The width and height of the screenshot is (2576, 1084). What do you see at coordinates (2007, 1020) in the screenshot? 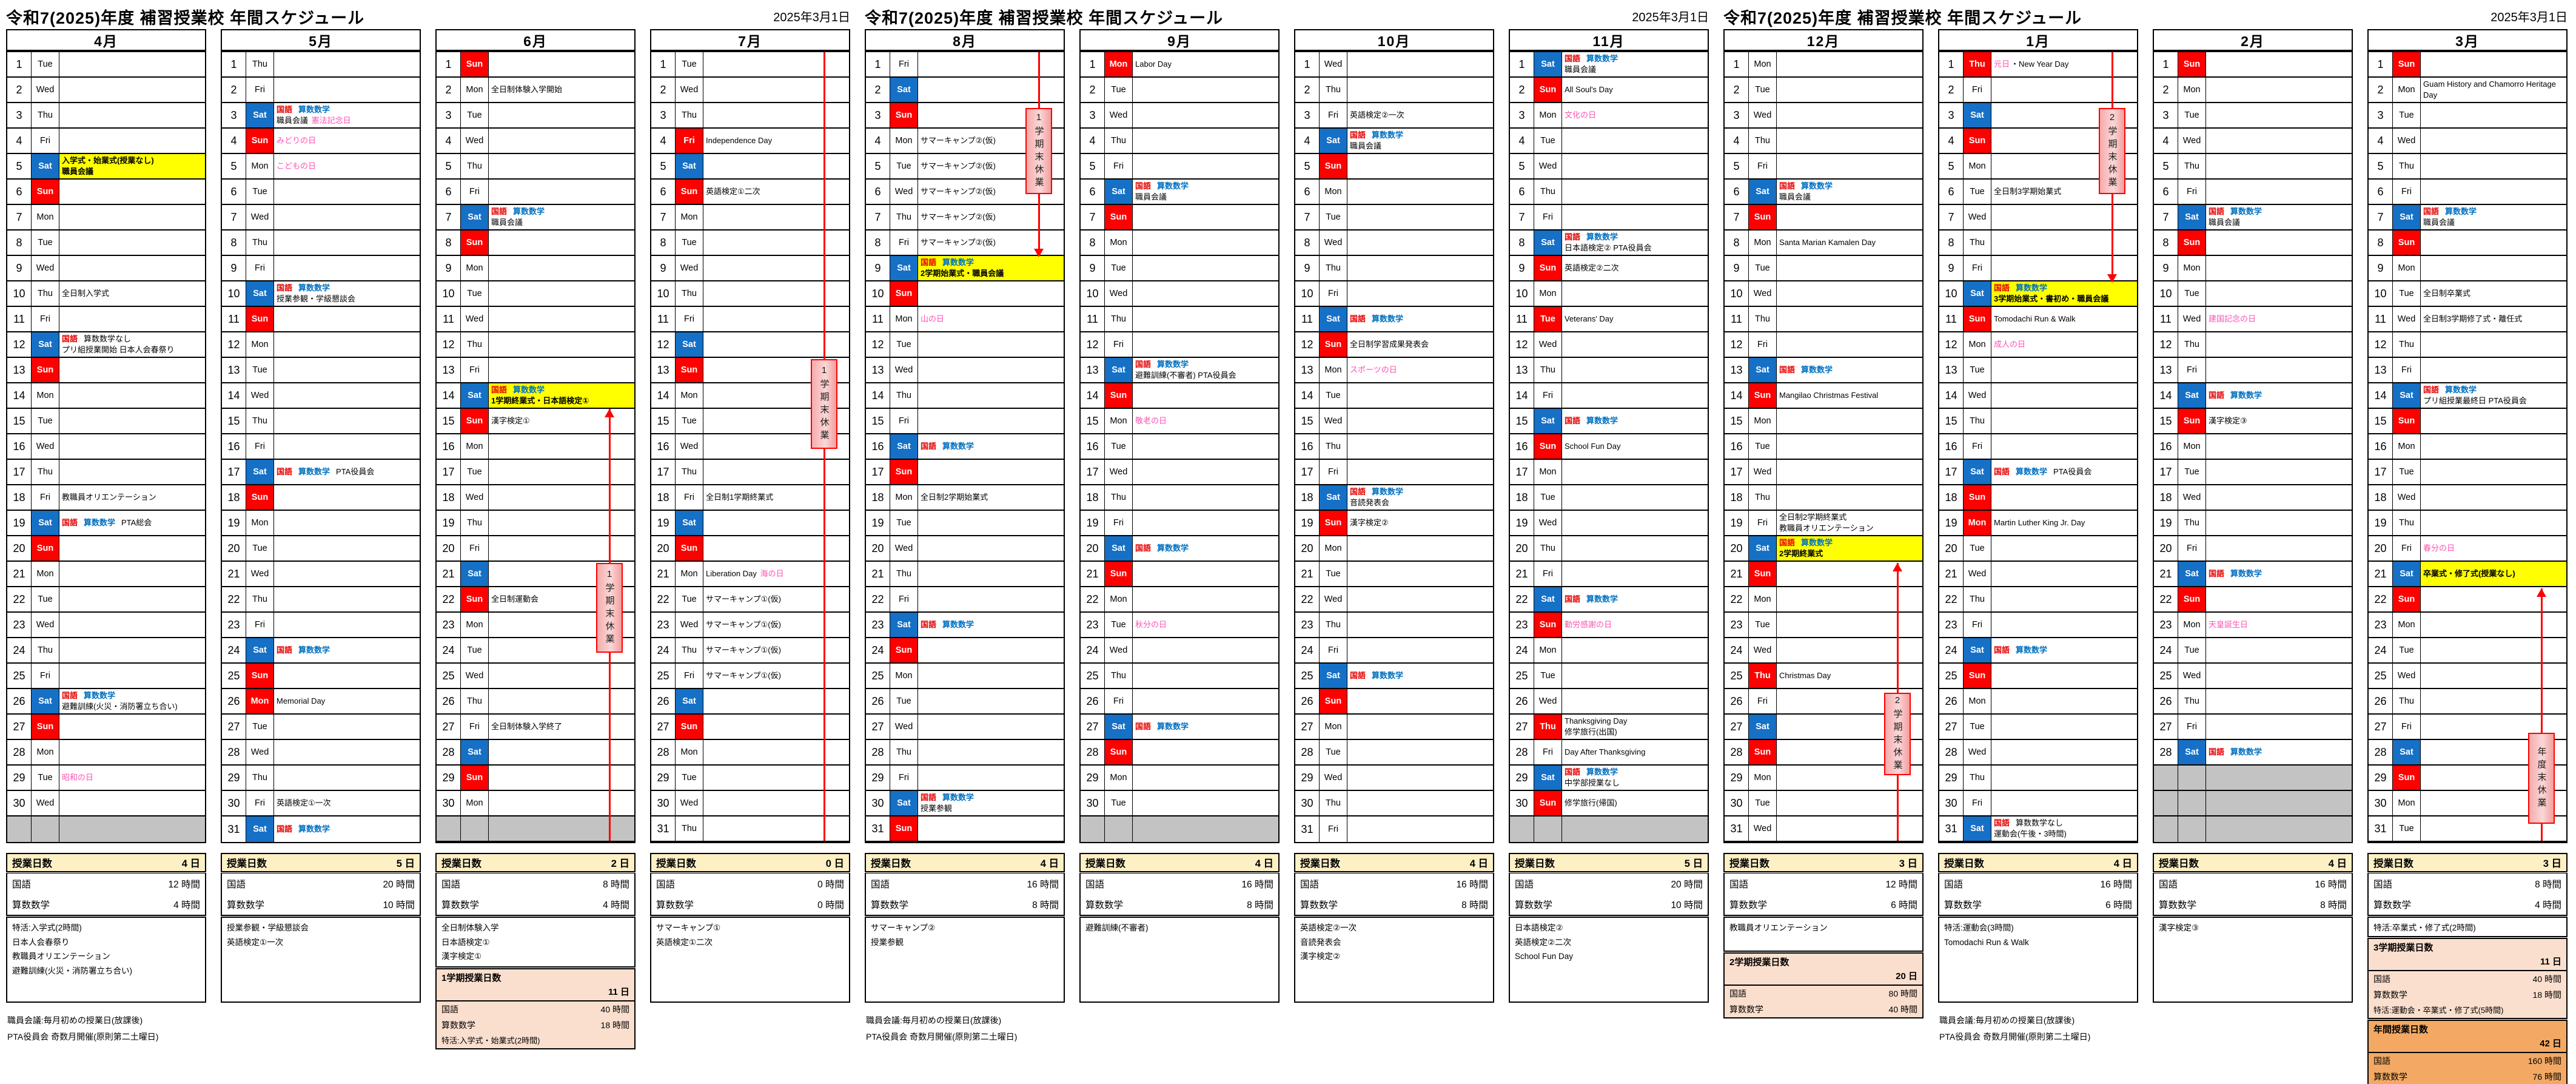
I see `footnote-line: 職員会議:毎月初めの授業日(放課後)` at bounding box center [2007, 1020].